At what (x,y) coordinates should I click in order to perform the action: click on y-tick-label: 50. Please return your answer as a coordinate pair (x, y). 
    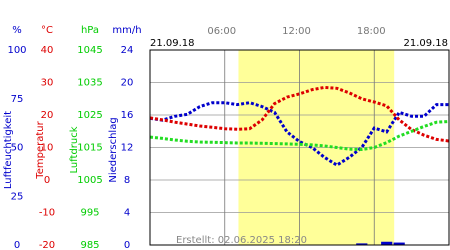
    Looking at the image, I should click on (17, 148).